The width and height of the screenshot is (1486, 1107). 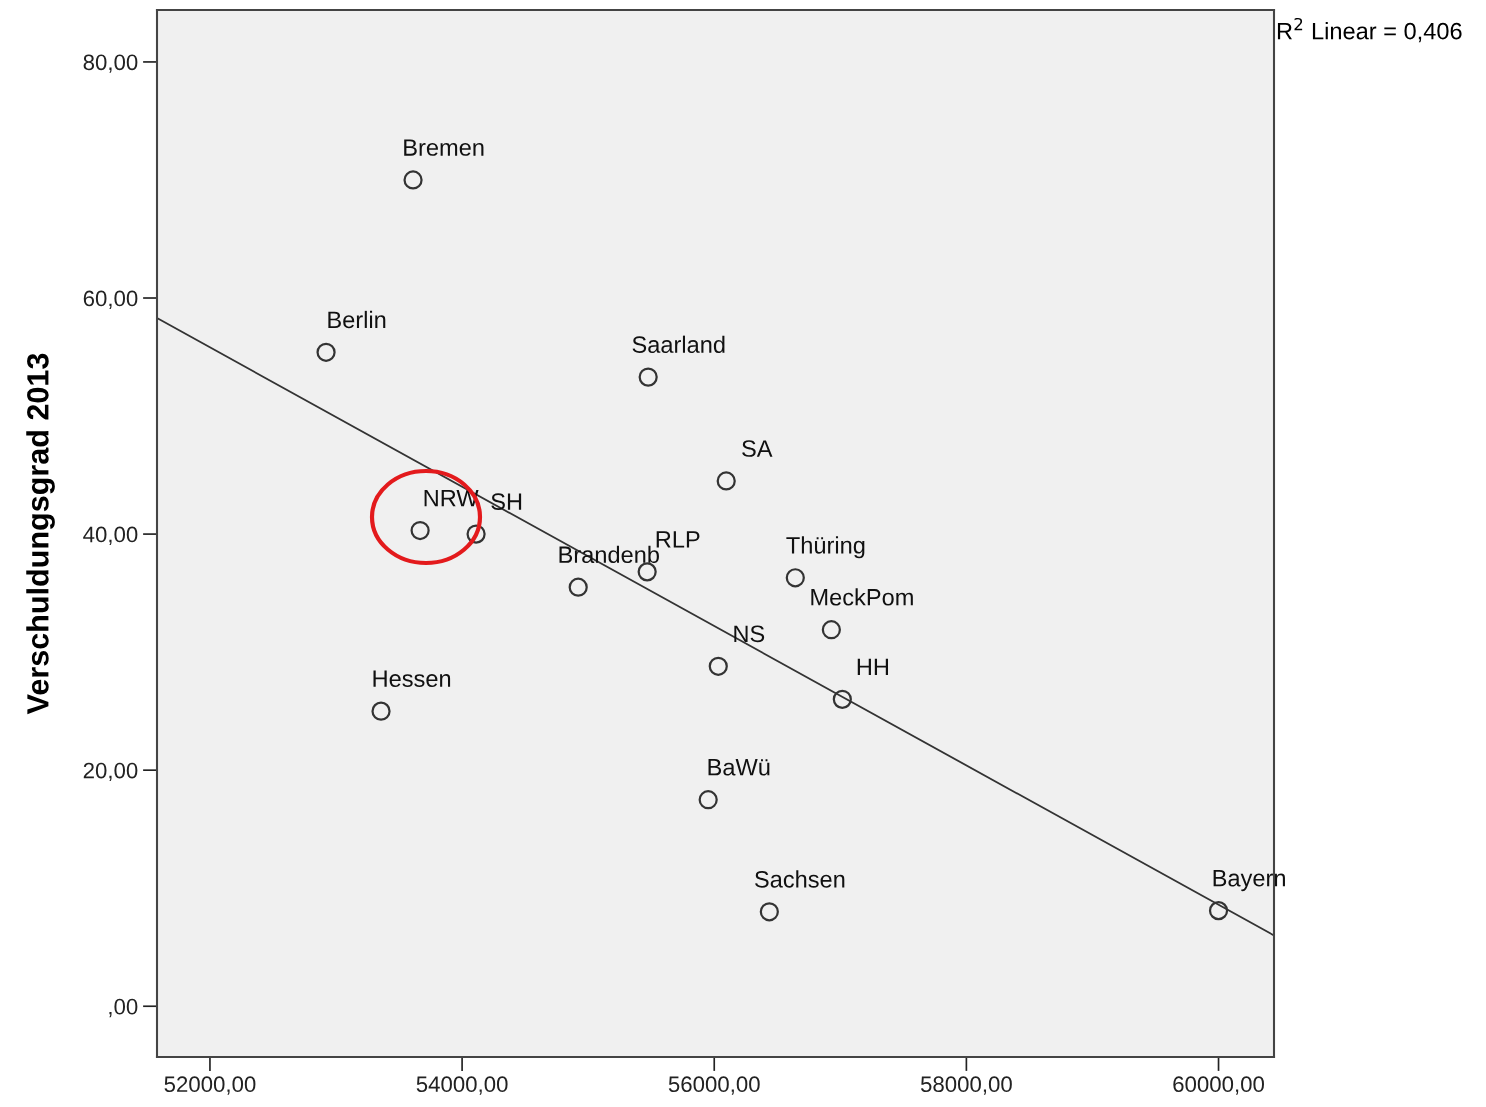 I want to click on y-tick-label: 80,00, so click(x=110, y=63).